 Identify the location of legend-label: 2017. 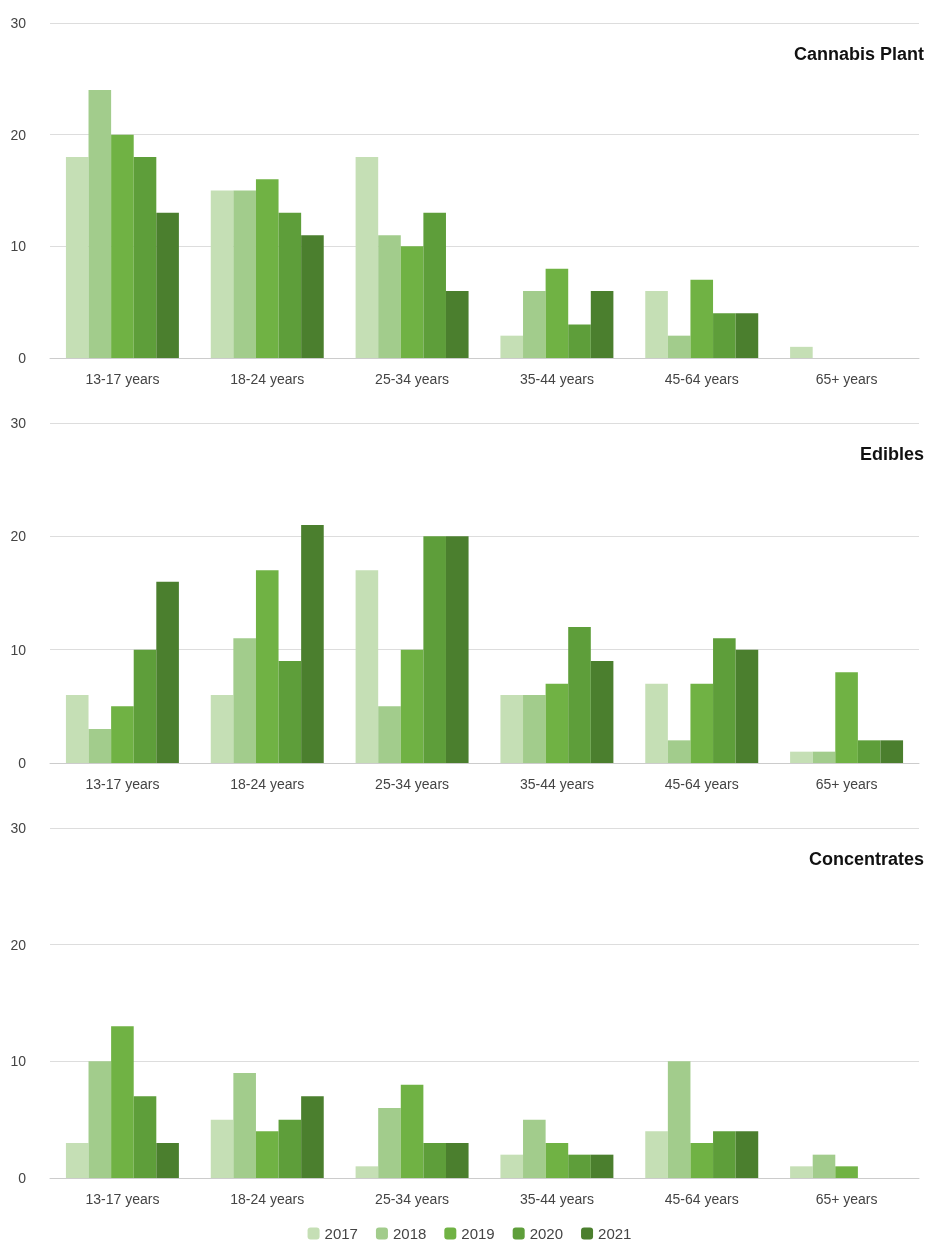
(341, 1233).